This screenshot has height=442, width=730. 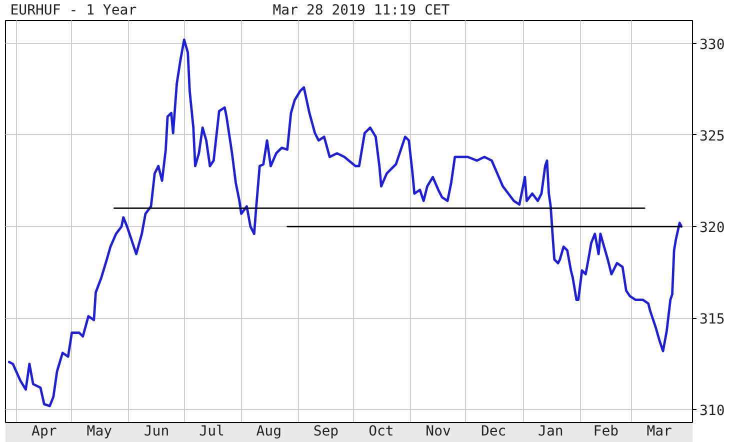 What do you see at coordinates (712, 320) in the screenshot?
I see `y-tick-label: 315` at bounding box center [712, 320].